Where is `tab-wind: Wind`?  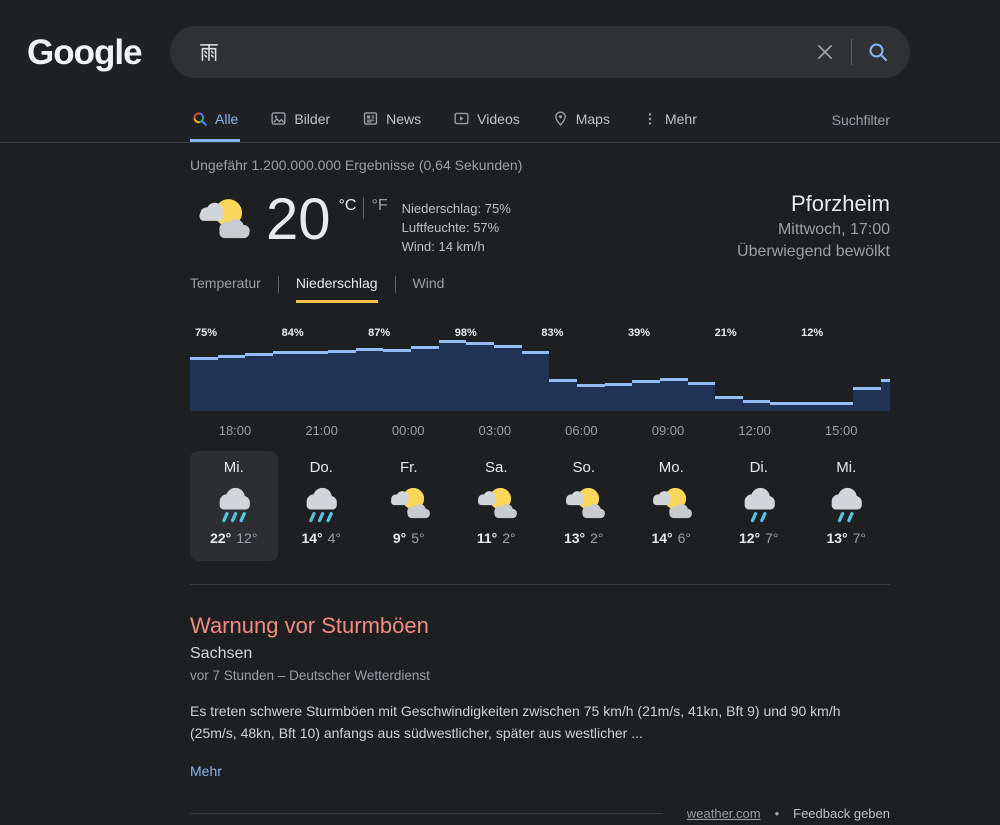
tab-wind: Wind is located at coordinates (428, 283).